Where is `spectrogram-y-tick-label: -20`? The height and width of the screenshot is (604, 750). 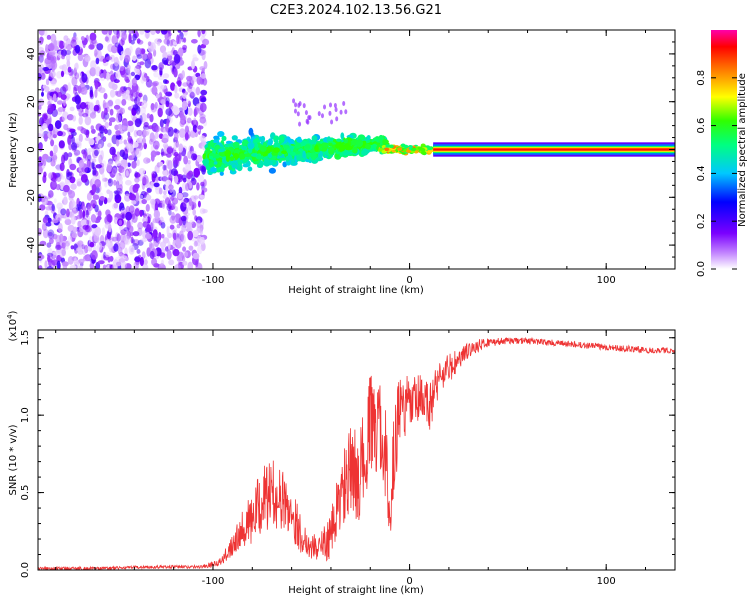 spectrogram-y-tick-label: -20 is located at coordinates (31, 197).